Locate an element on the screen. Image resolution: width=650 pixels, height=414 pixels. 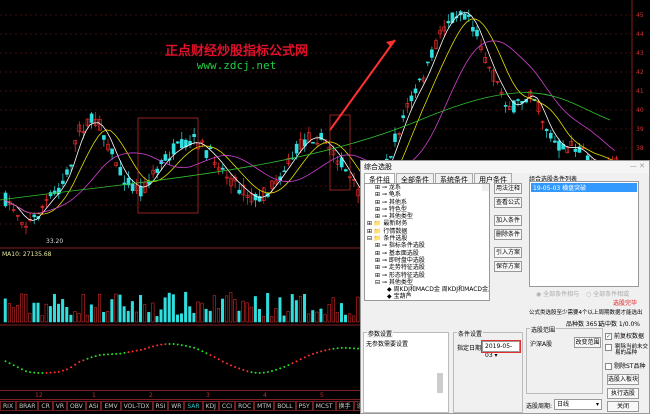
indicator-tab: RSI is located at coordinates (160, 406).